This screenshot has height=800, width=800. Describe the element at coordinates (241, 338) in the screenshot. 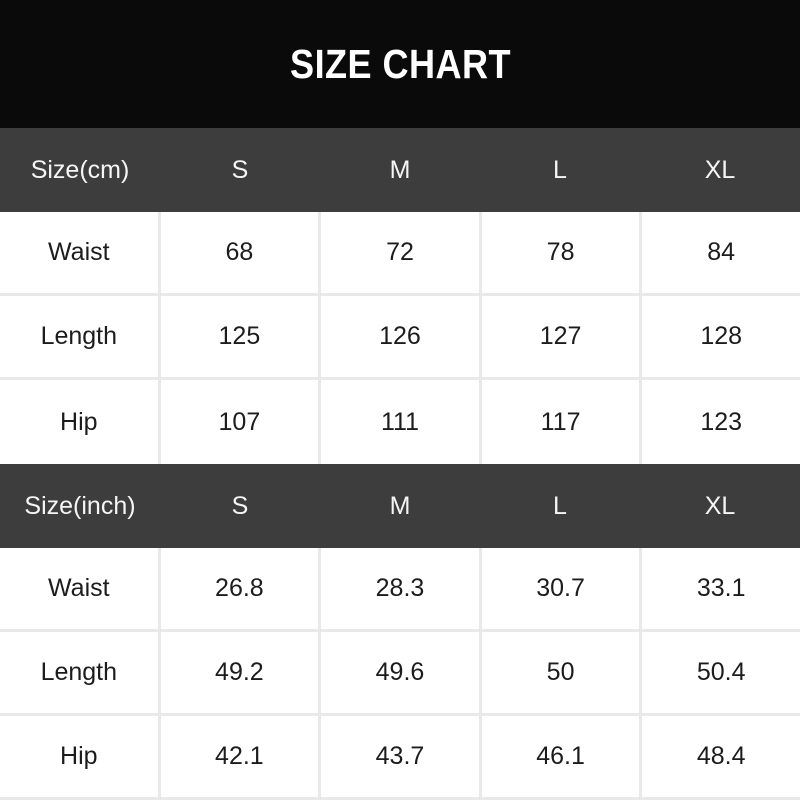

I see `value-cell: 125` at that location.